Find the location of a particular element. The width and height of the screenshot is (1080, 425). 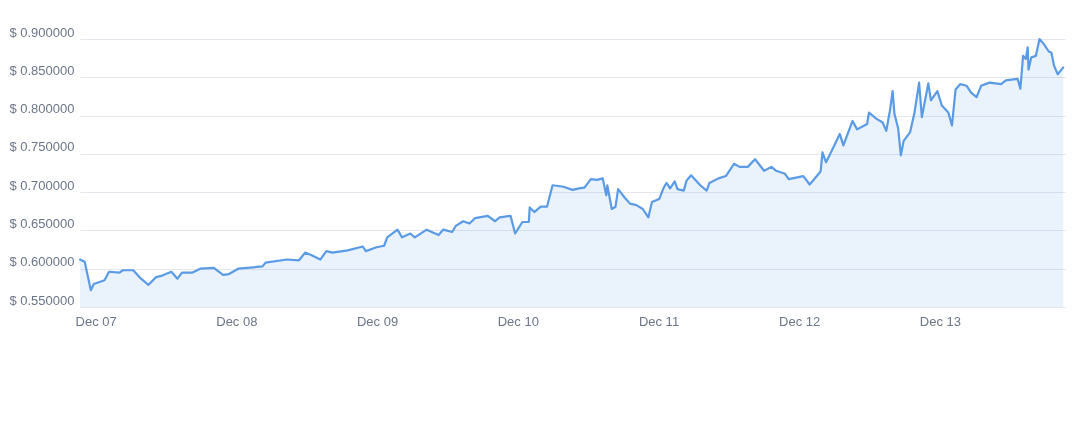

y-tick-label: $ 0.900000 is located at coordinates (42, 32).